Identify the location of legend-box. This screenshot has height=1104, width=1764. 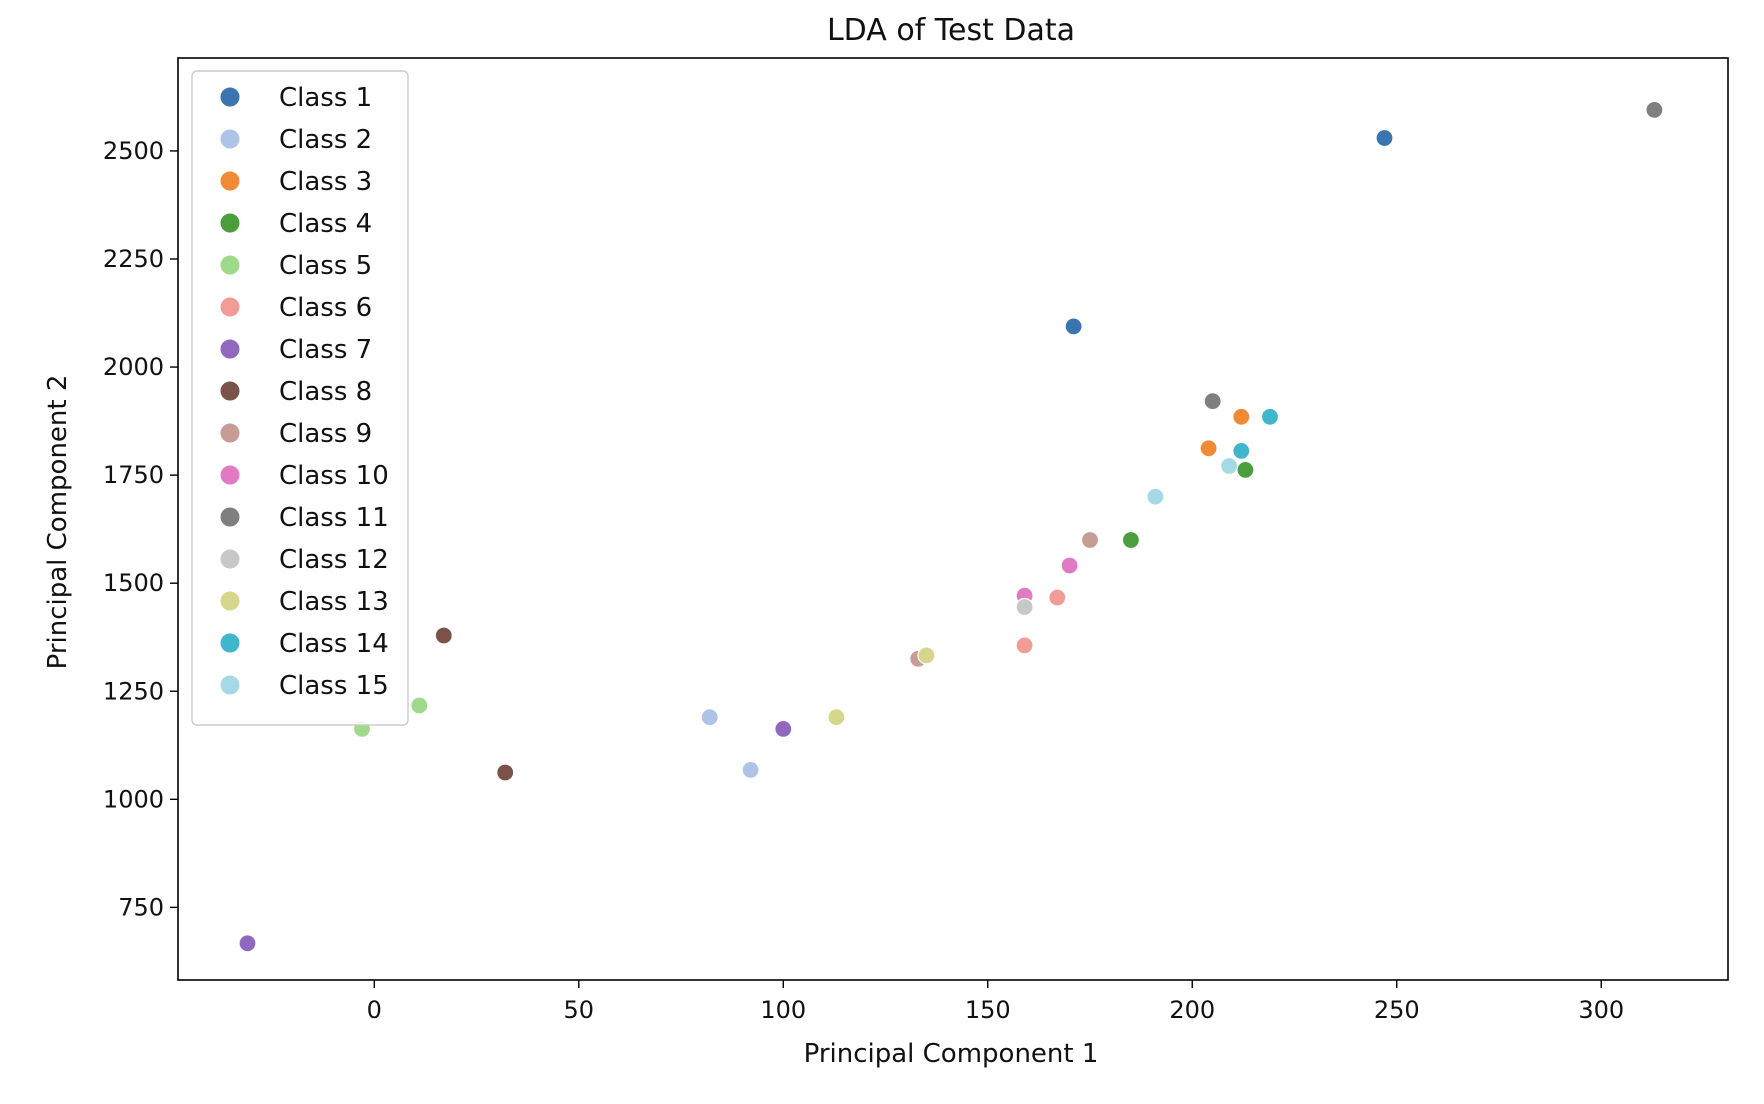
(300, 398).